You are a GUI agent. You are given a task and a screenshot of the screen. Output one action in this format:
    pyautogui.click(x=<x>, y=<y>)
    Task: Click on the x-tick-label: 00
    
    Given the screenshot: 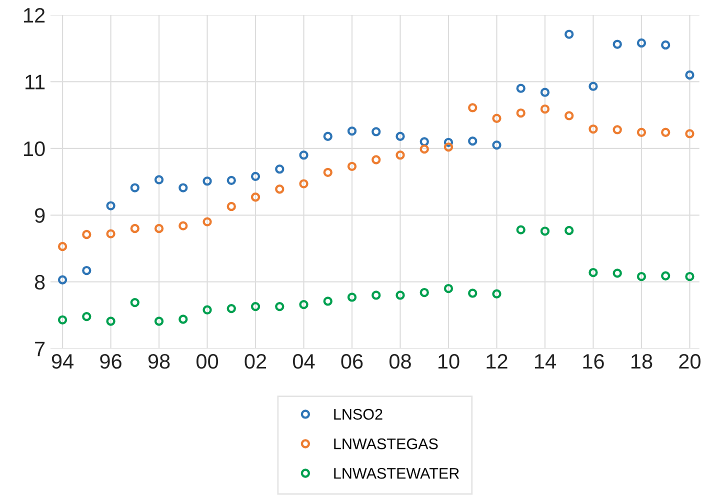 What is the action you would take?
    pyautogui.click(x=207, y=361)
    